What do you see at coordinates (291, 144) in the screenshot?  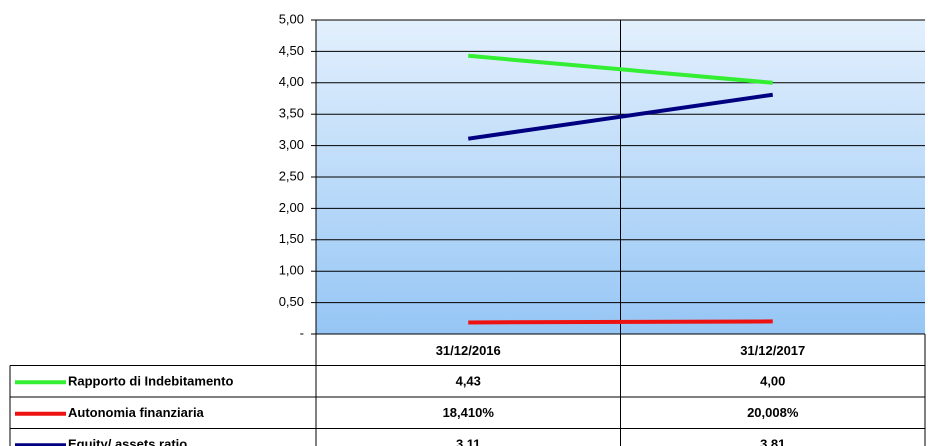 I see `y-tick-label: 3,00` at bounding box center [291, 144].